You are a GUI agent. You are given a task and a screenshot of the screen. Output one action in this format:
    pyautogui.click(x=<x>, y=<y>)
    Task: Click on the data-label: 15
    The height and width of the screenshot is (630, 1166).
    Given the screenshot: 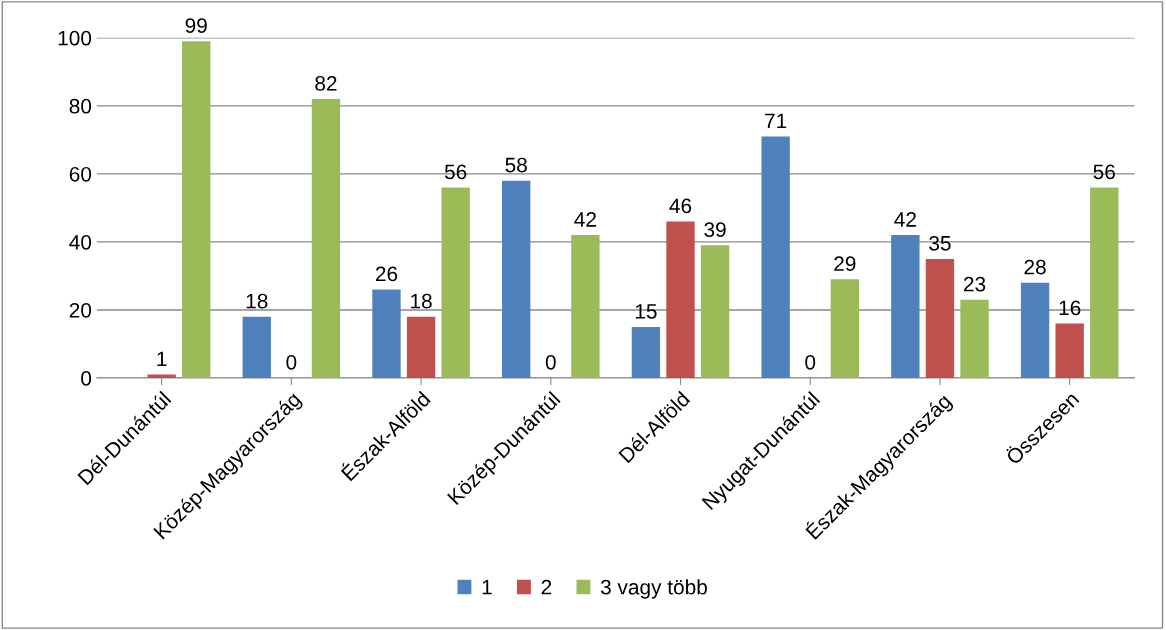 What is the action you would take?
    pyautogui.click(x=646, y=311)
    